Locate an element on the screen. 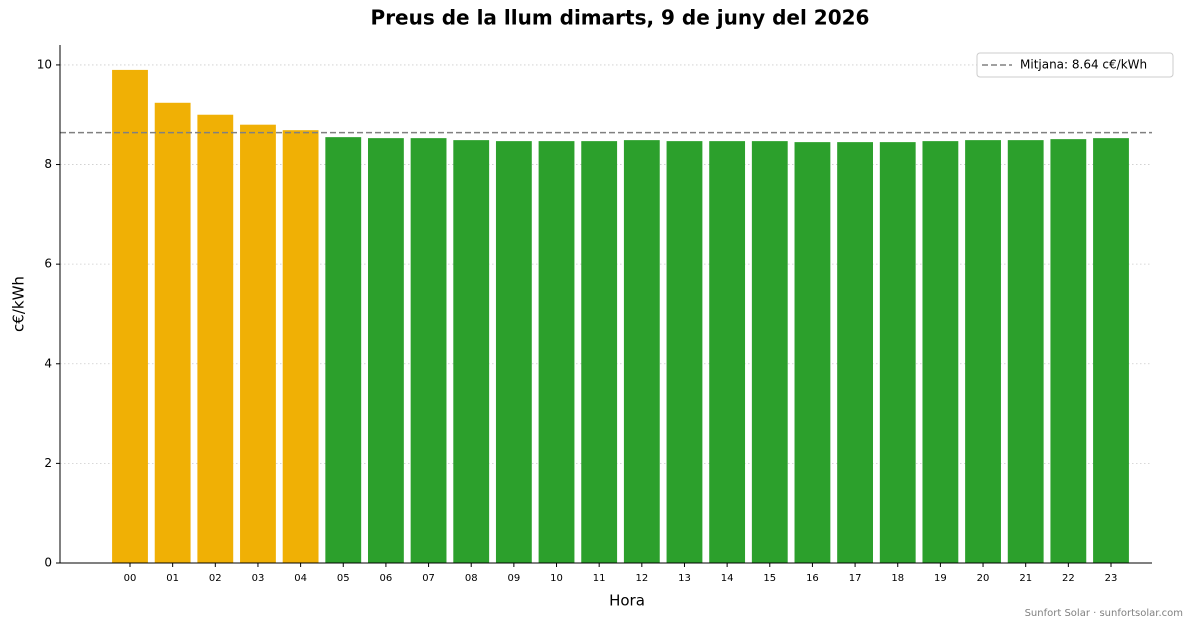 Image resolution: width=1193 pixels, height=628 pixels. x-tick-label: 10 is located at coordinates (556, 578).